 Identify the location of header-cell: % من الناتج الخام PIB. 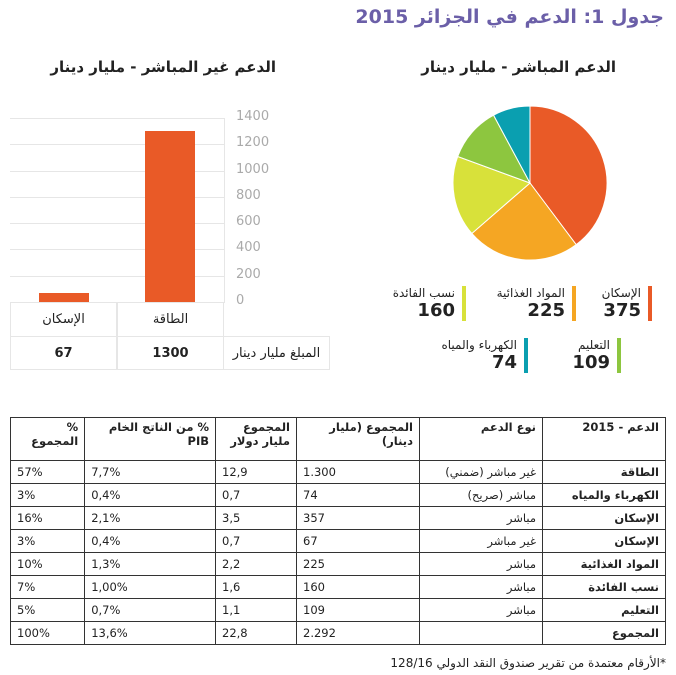
(150, 439).